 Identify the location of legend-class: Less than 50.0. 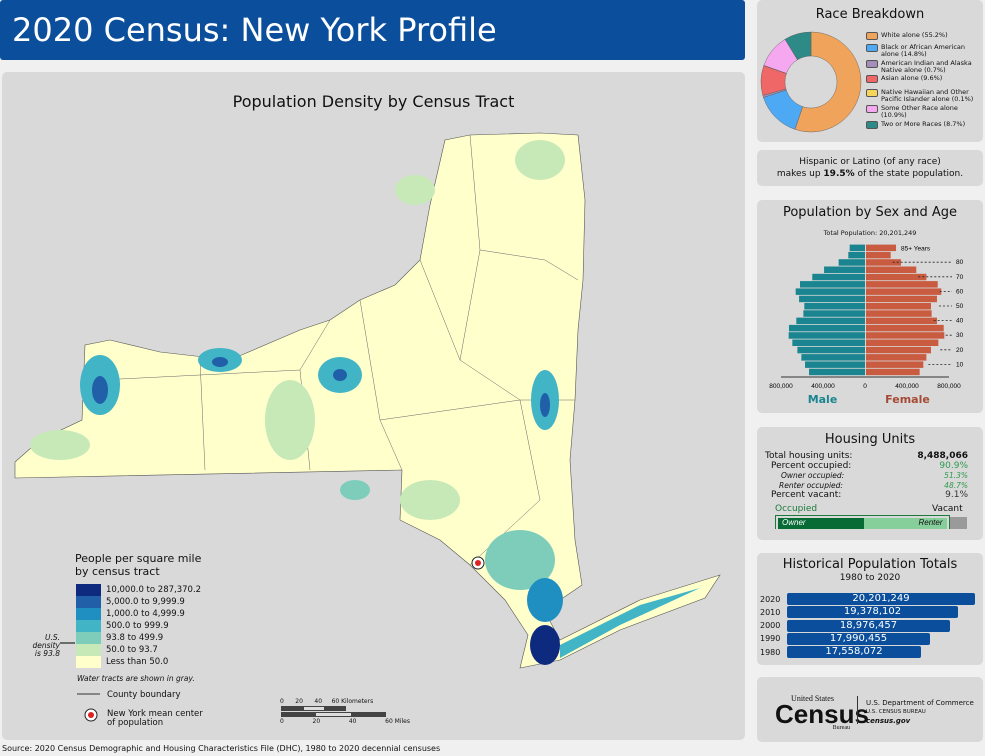
(122, 662).